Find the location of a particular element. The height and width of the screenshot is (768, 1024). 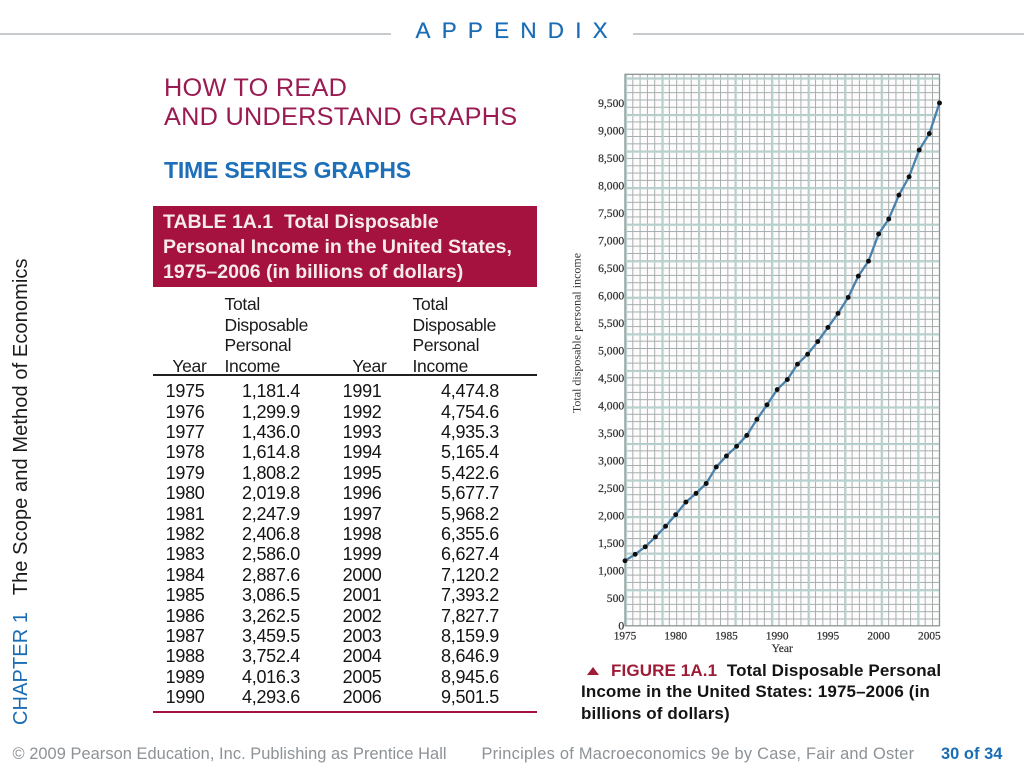

svg-text:Total disposable personal inco: Total disposable personal income is located at coordinates (577, 333).